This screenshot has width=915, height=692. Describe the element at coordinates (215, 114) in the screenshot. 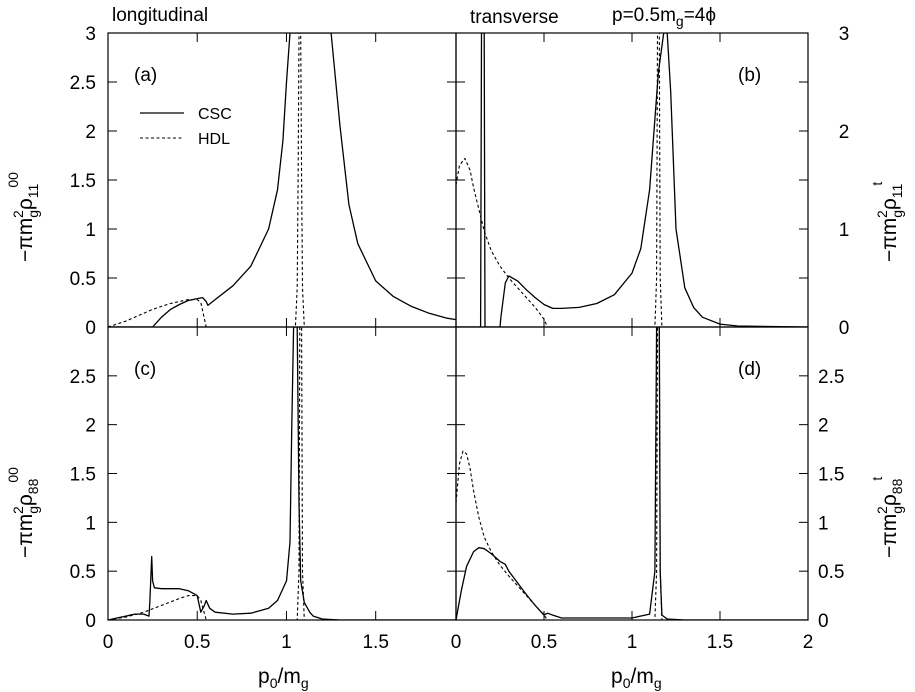

I see `legend-csc-label: CSC` at that location.